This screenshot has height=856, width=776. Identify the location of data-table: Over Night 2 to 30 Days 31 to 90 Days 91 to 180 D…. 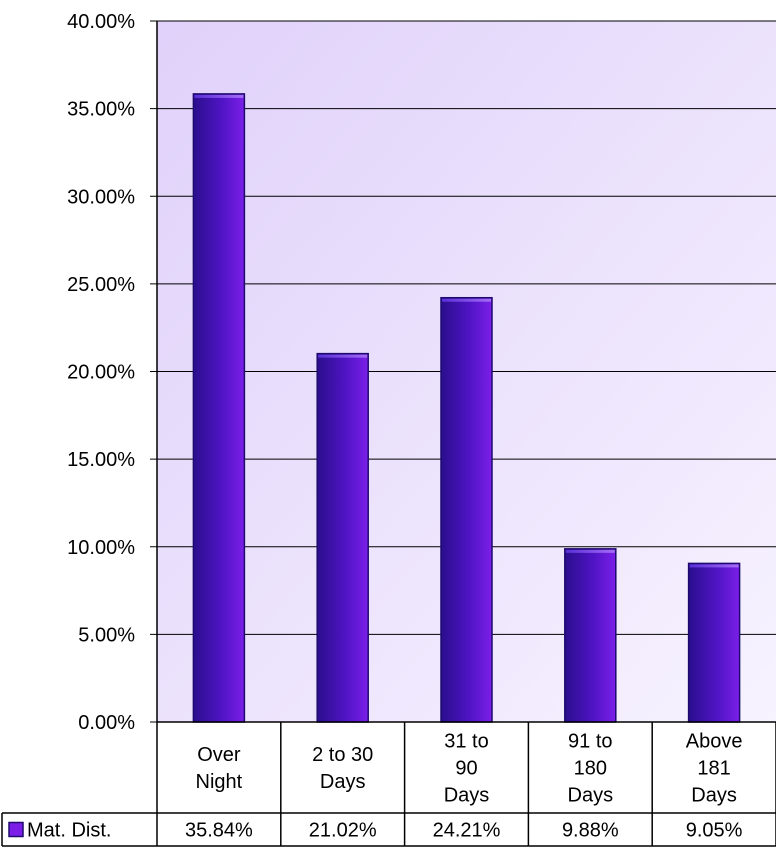
(388, 784).